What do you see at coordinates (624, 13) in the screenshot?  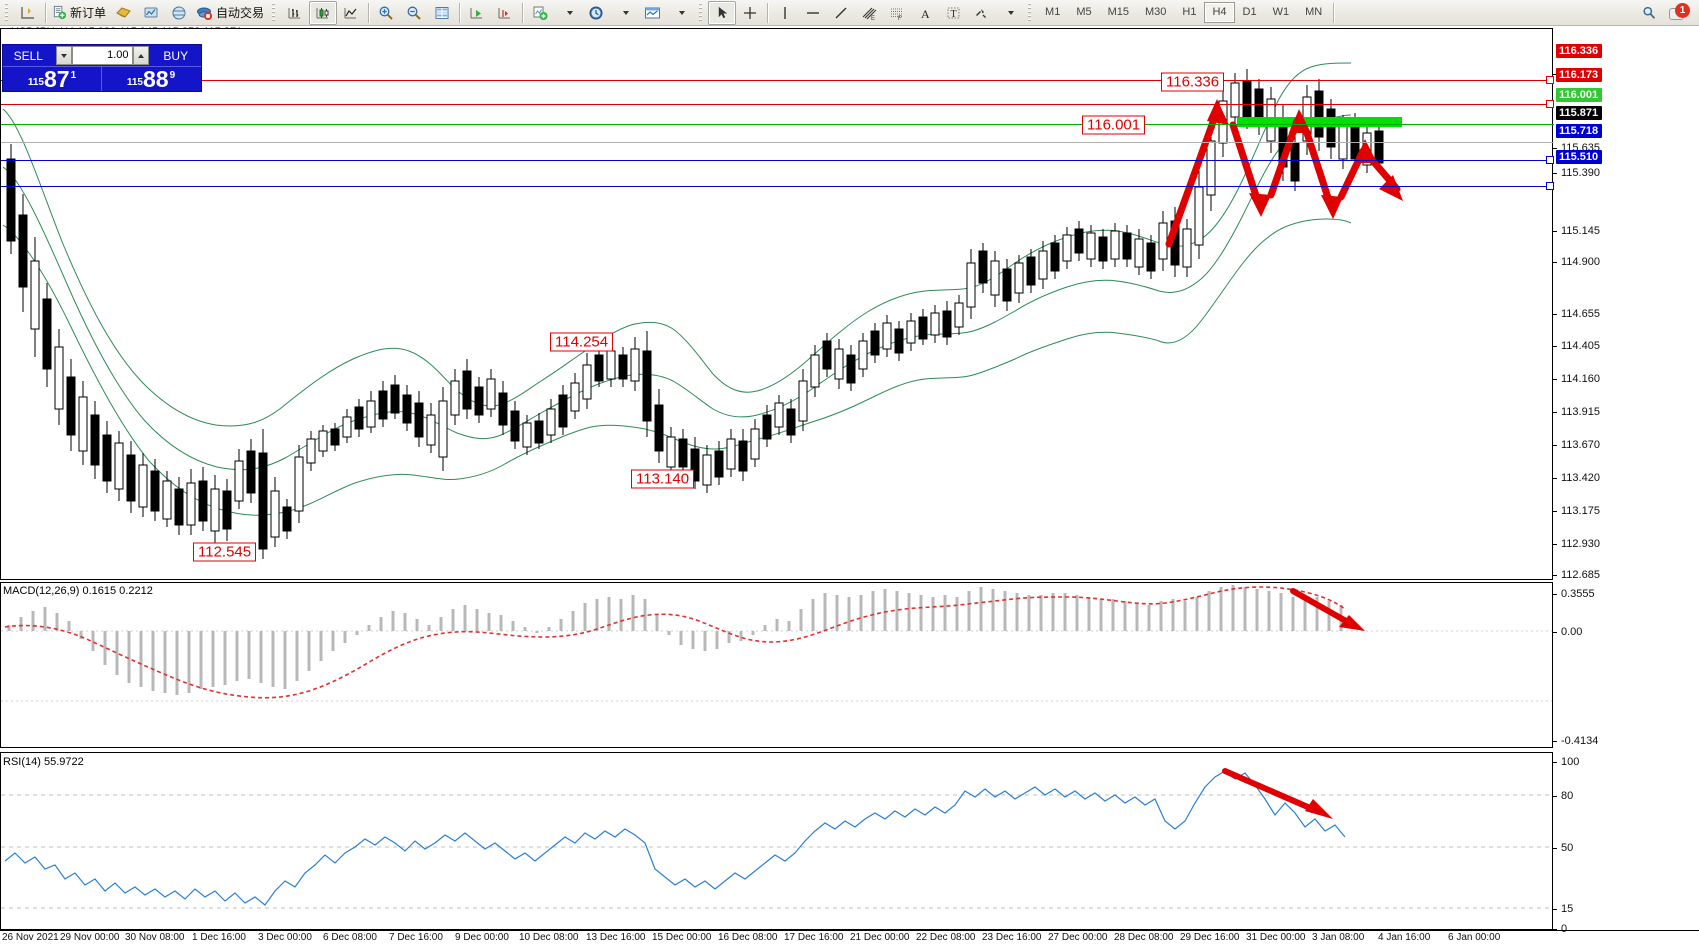 I see `period-dropdown` at bounding box center [624, 13].